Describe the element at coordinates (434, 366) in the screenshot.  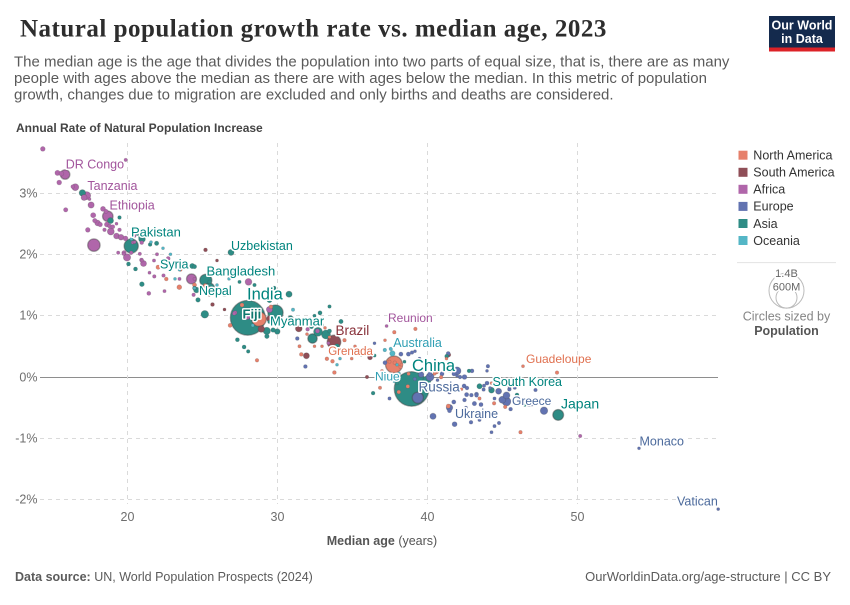
I see `svg-text: China` at that location.